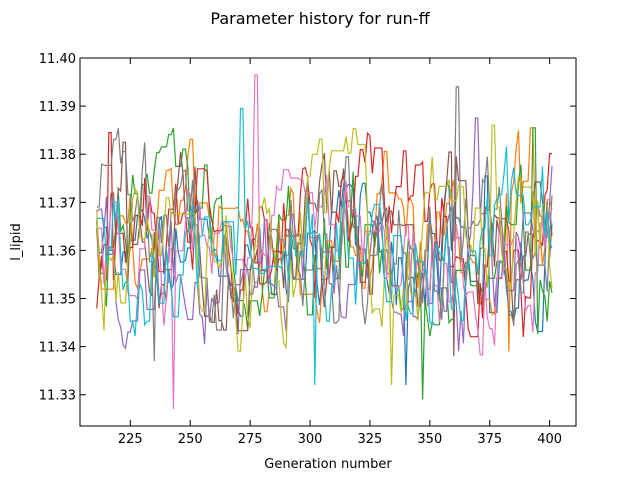 This screenshot has width=640, height=480. Describe the element at coordinates (429, 439) in the screenshot. I see `x-tick-label: 350` at that location.